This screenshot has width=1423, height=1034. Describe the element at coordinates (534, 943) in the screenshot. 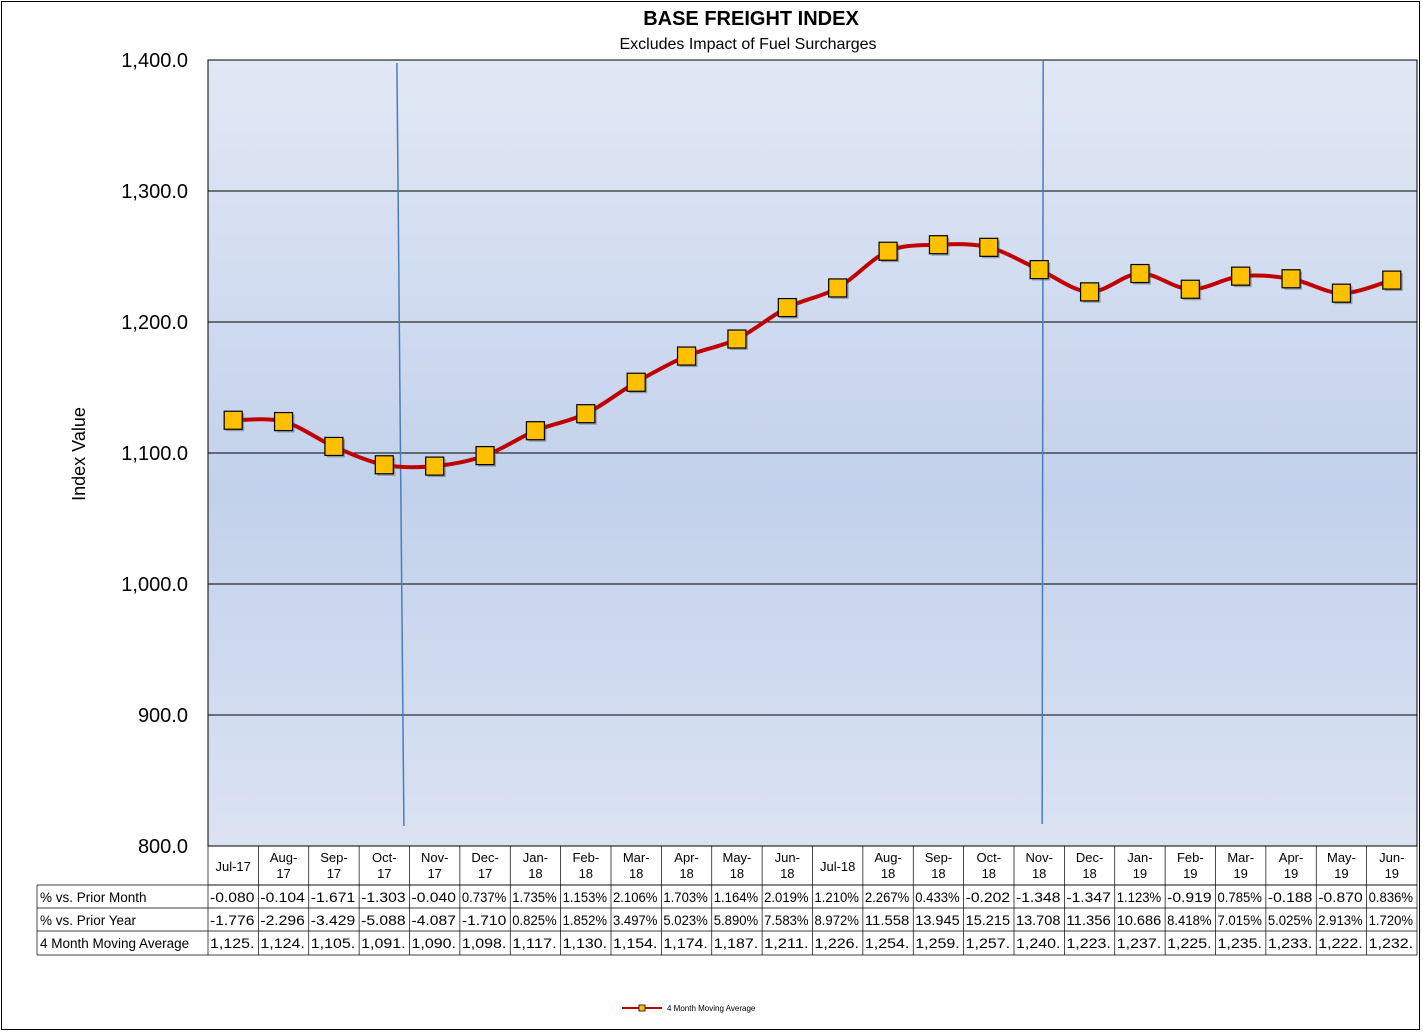

I see `table-cell: 1,117.` at that location.